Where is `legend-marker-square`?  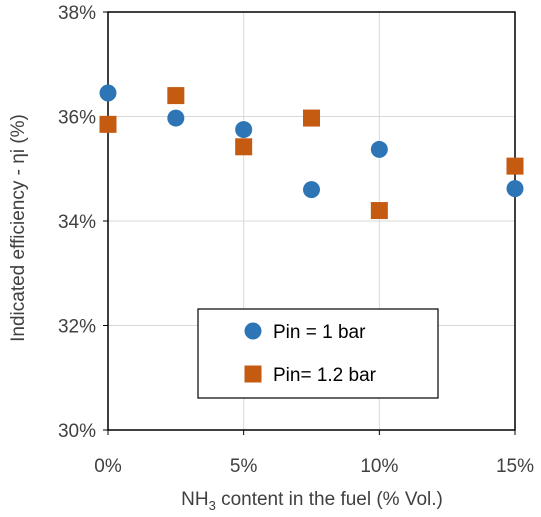
legend-marker-square is located at coordinates (253, 374).